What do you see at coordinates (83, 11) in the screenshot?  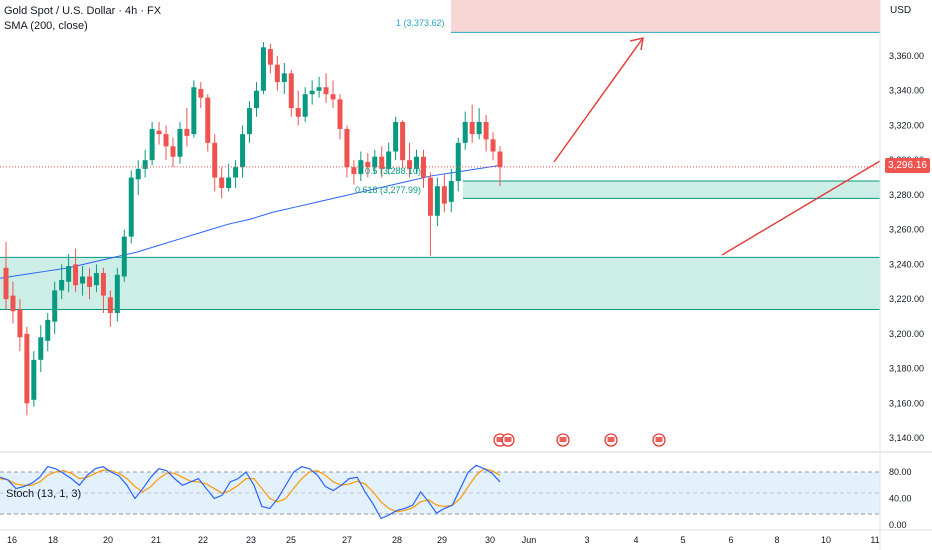 I see `symbol-title: Gold Spot / U.S. Dollar · 4h · FX` at bounding box center [83, 11].